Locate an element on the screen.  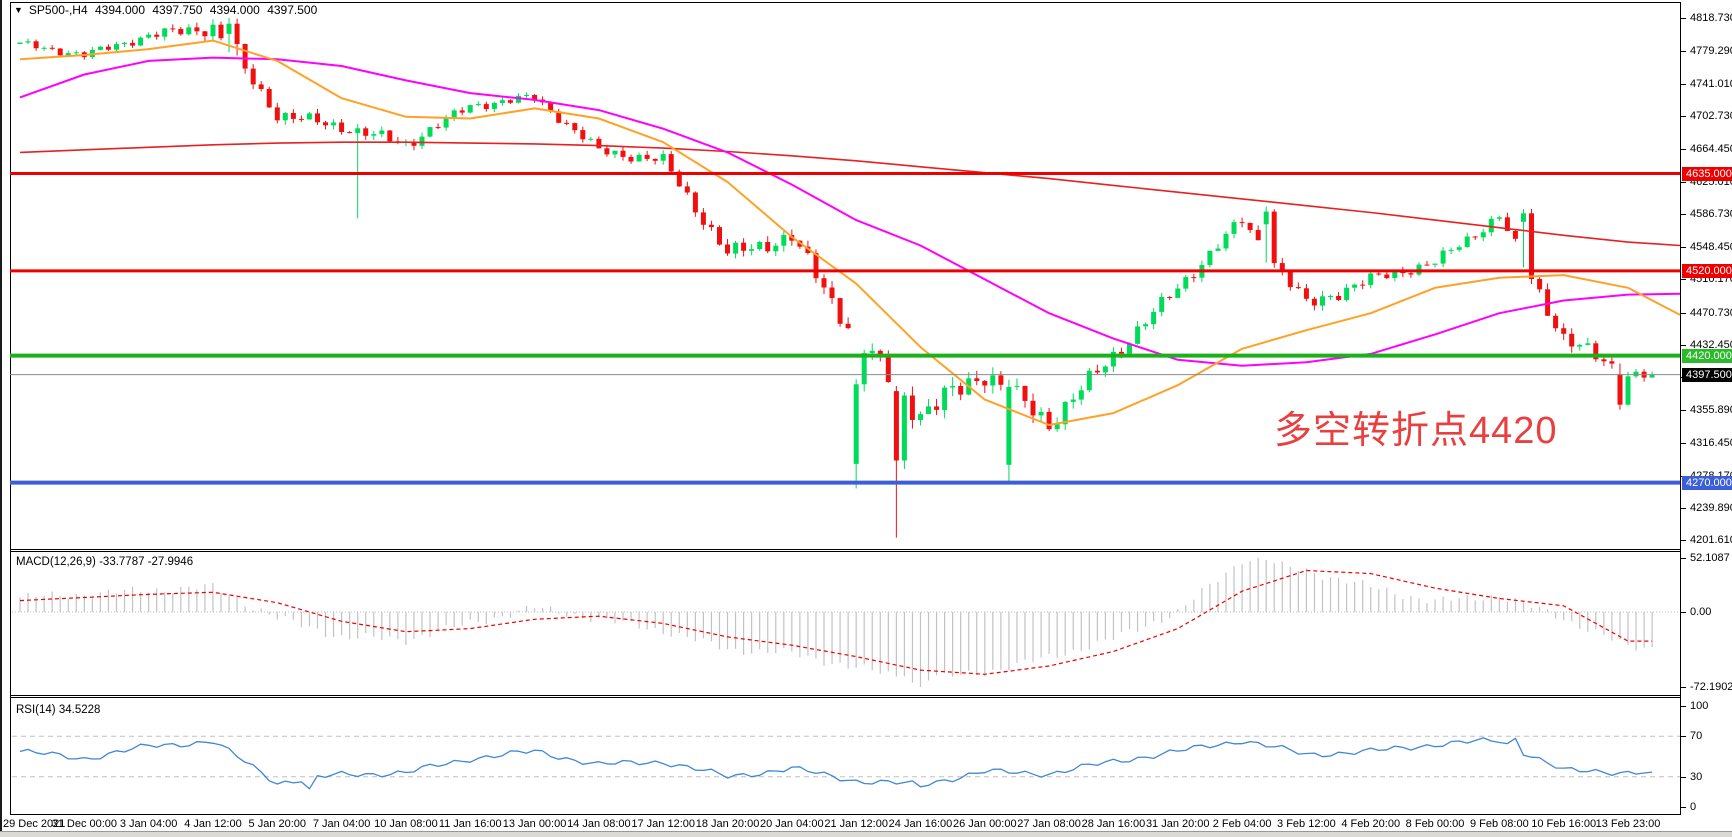
high-value: 4397.750 is located at coordinates (177, 10).